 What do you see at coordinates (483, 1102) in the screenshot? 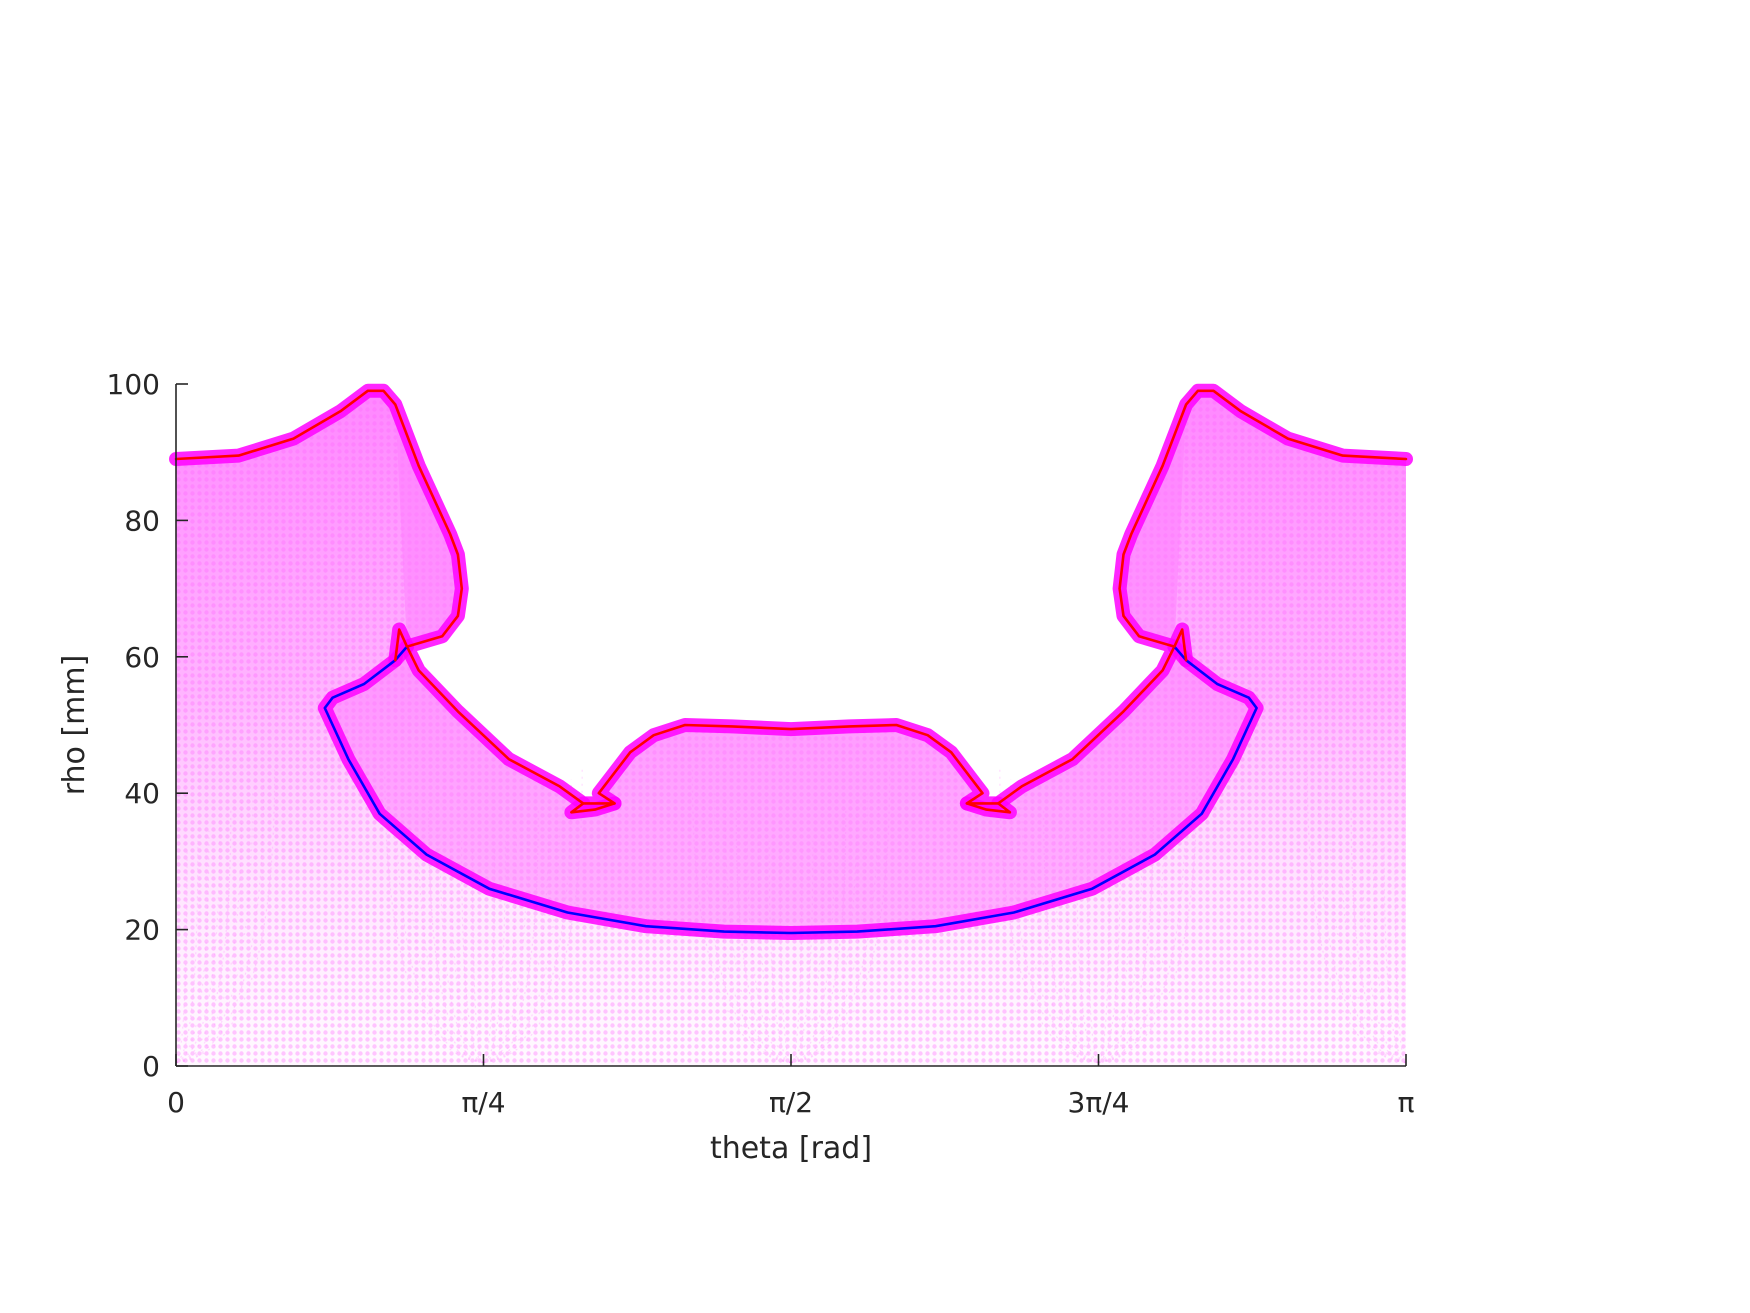
I see `x-tick-label-1: π/4` at bounding box center [483, 1102].